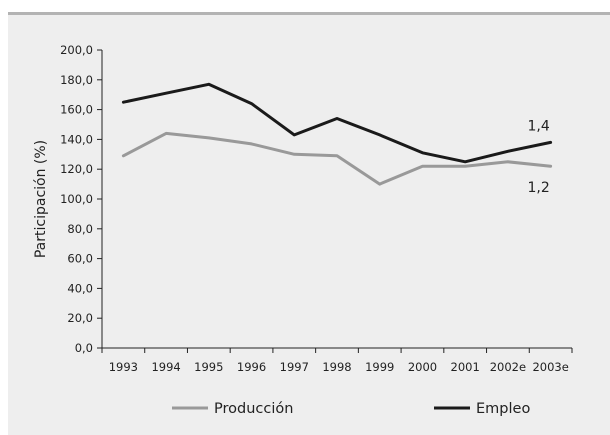  What do you see at coordinates (76, 199) in the screenshot?
I see `y-tick-label: 100,0` at bounding box center [76, 199].